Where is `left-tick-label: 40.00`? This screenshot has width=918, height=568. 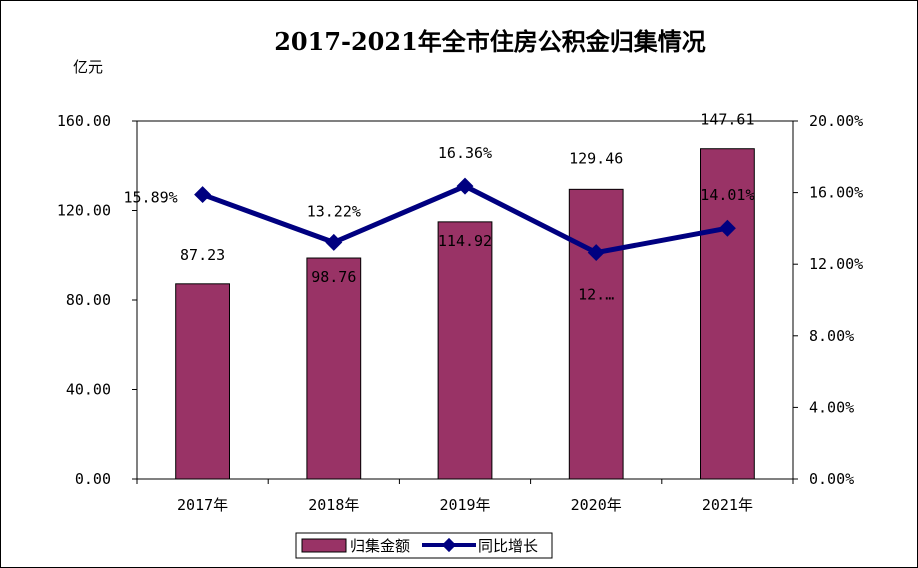
left-tick-label: 40.00 is located at coordinates (88, 390).